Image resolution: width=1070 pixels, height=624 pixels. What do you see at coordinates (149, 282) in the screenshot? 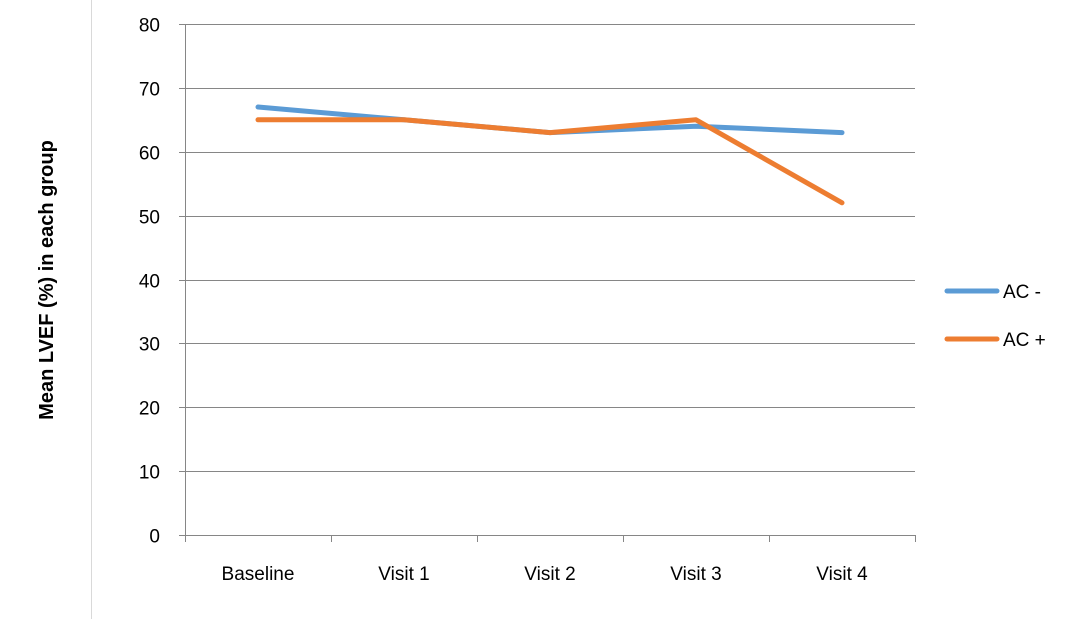
I see `y-tick-label: 40` at bounding box center [149, 282].